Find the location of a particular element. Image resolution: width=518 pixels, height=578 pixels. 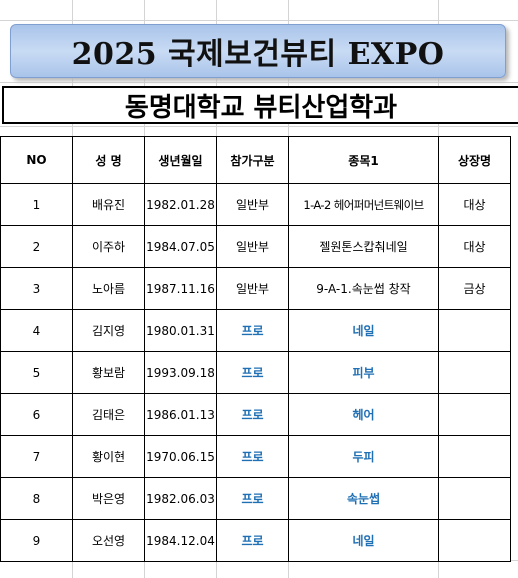

cell-no: 2 is located at coordinates (36, 246).